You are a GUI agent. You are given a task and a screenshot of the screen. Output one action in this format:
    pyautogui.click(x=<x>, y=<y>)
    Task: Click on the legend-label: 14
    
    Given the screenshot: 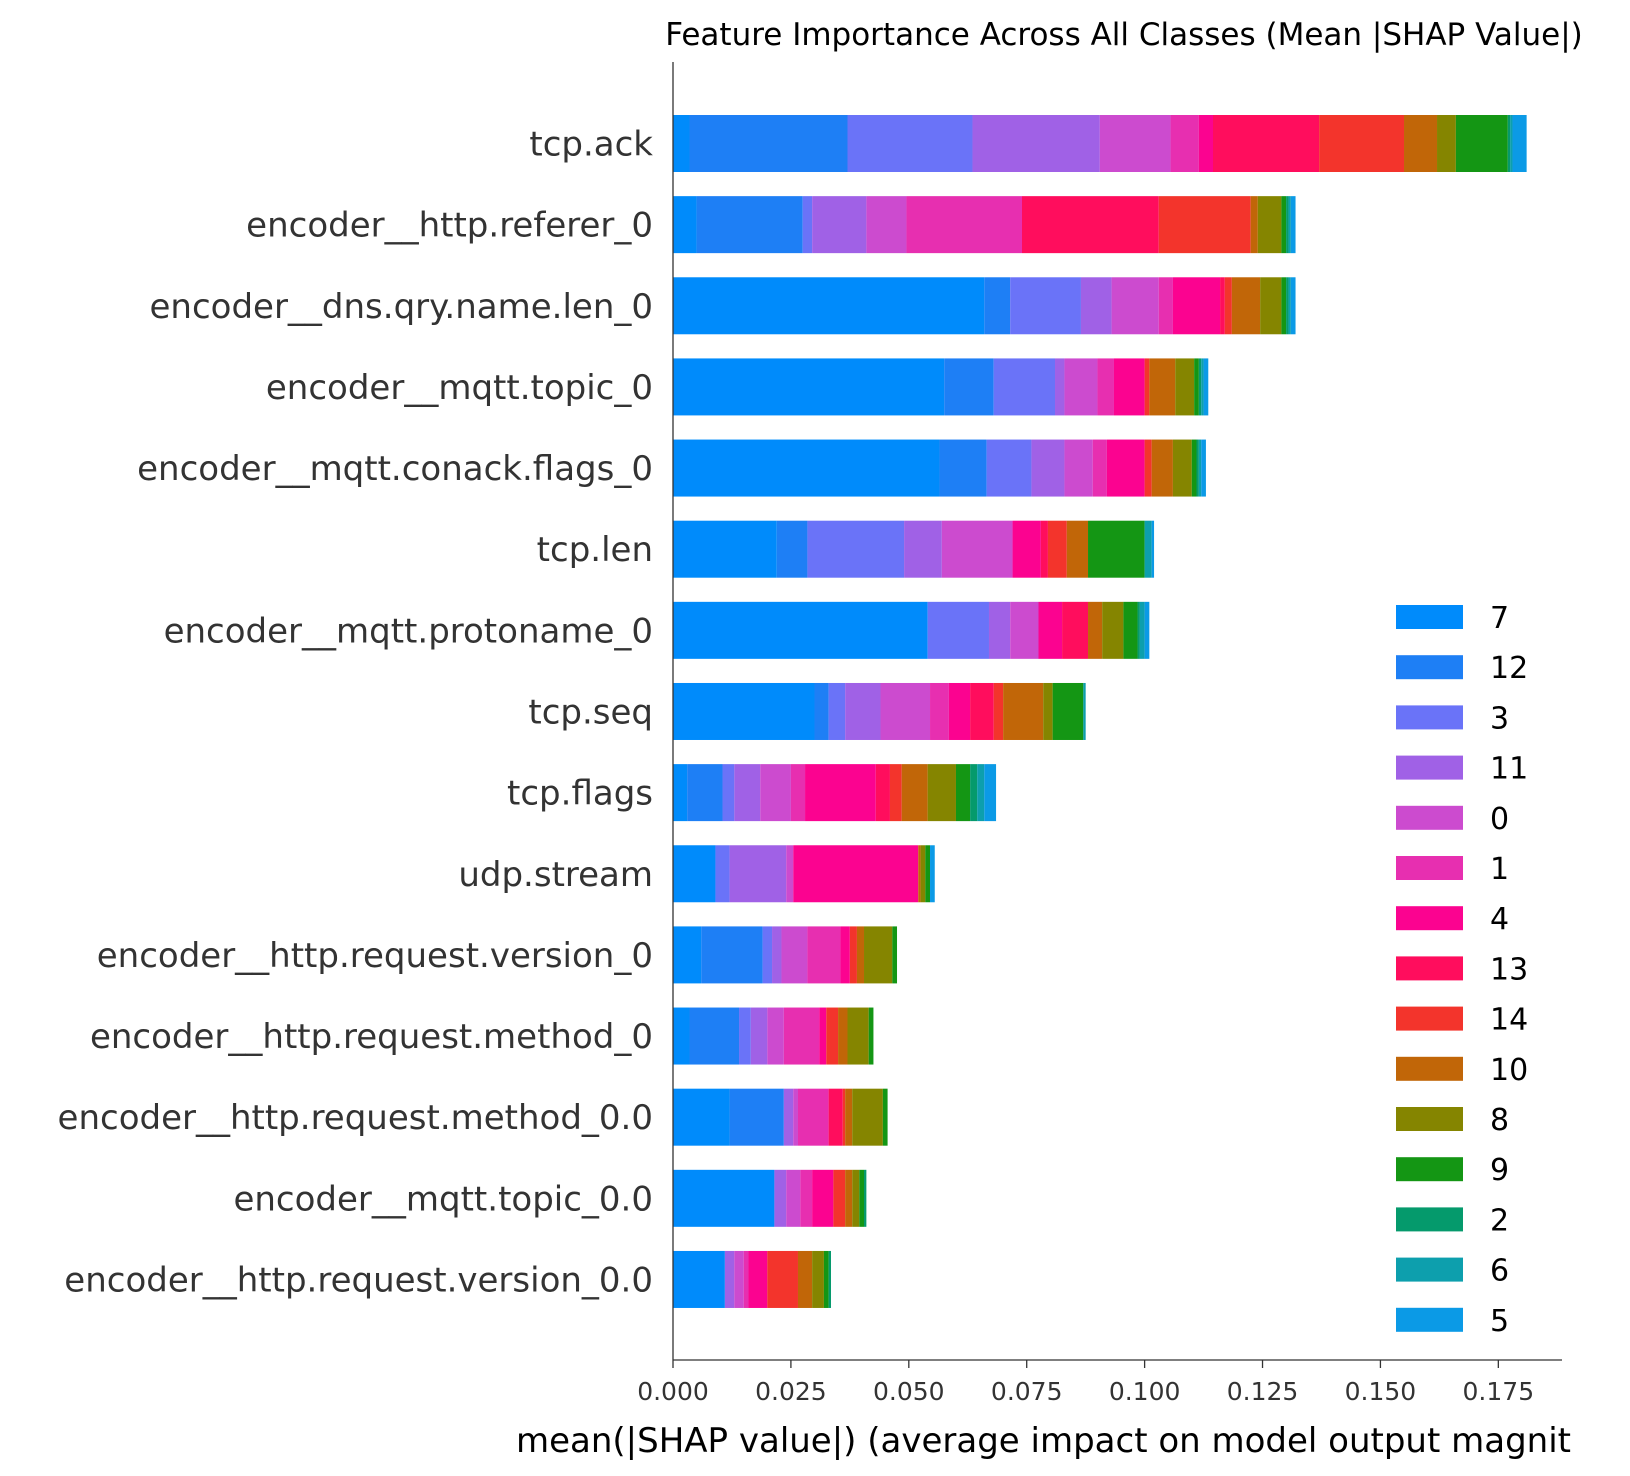 What is the action you would take?
    pyautogui.click(x=1509, y=1020)
    